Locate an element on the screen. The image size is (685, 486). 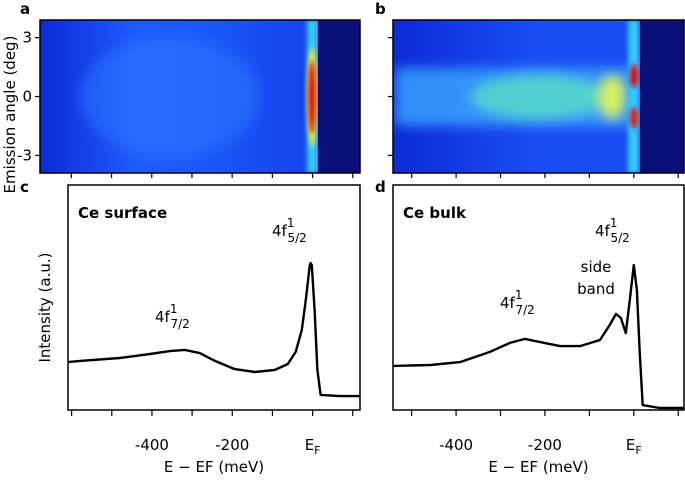
annotation-line: band is located at coordinates (596, 289).